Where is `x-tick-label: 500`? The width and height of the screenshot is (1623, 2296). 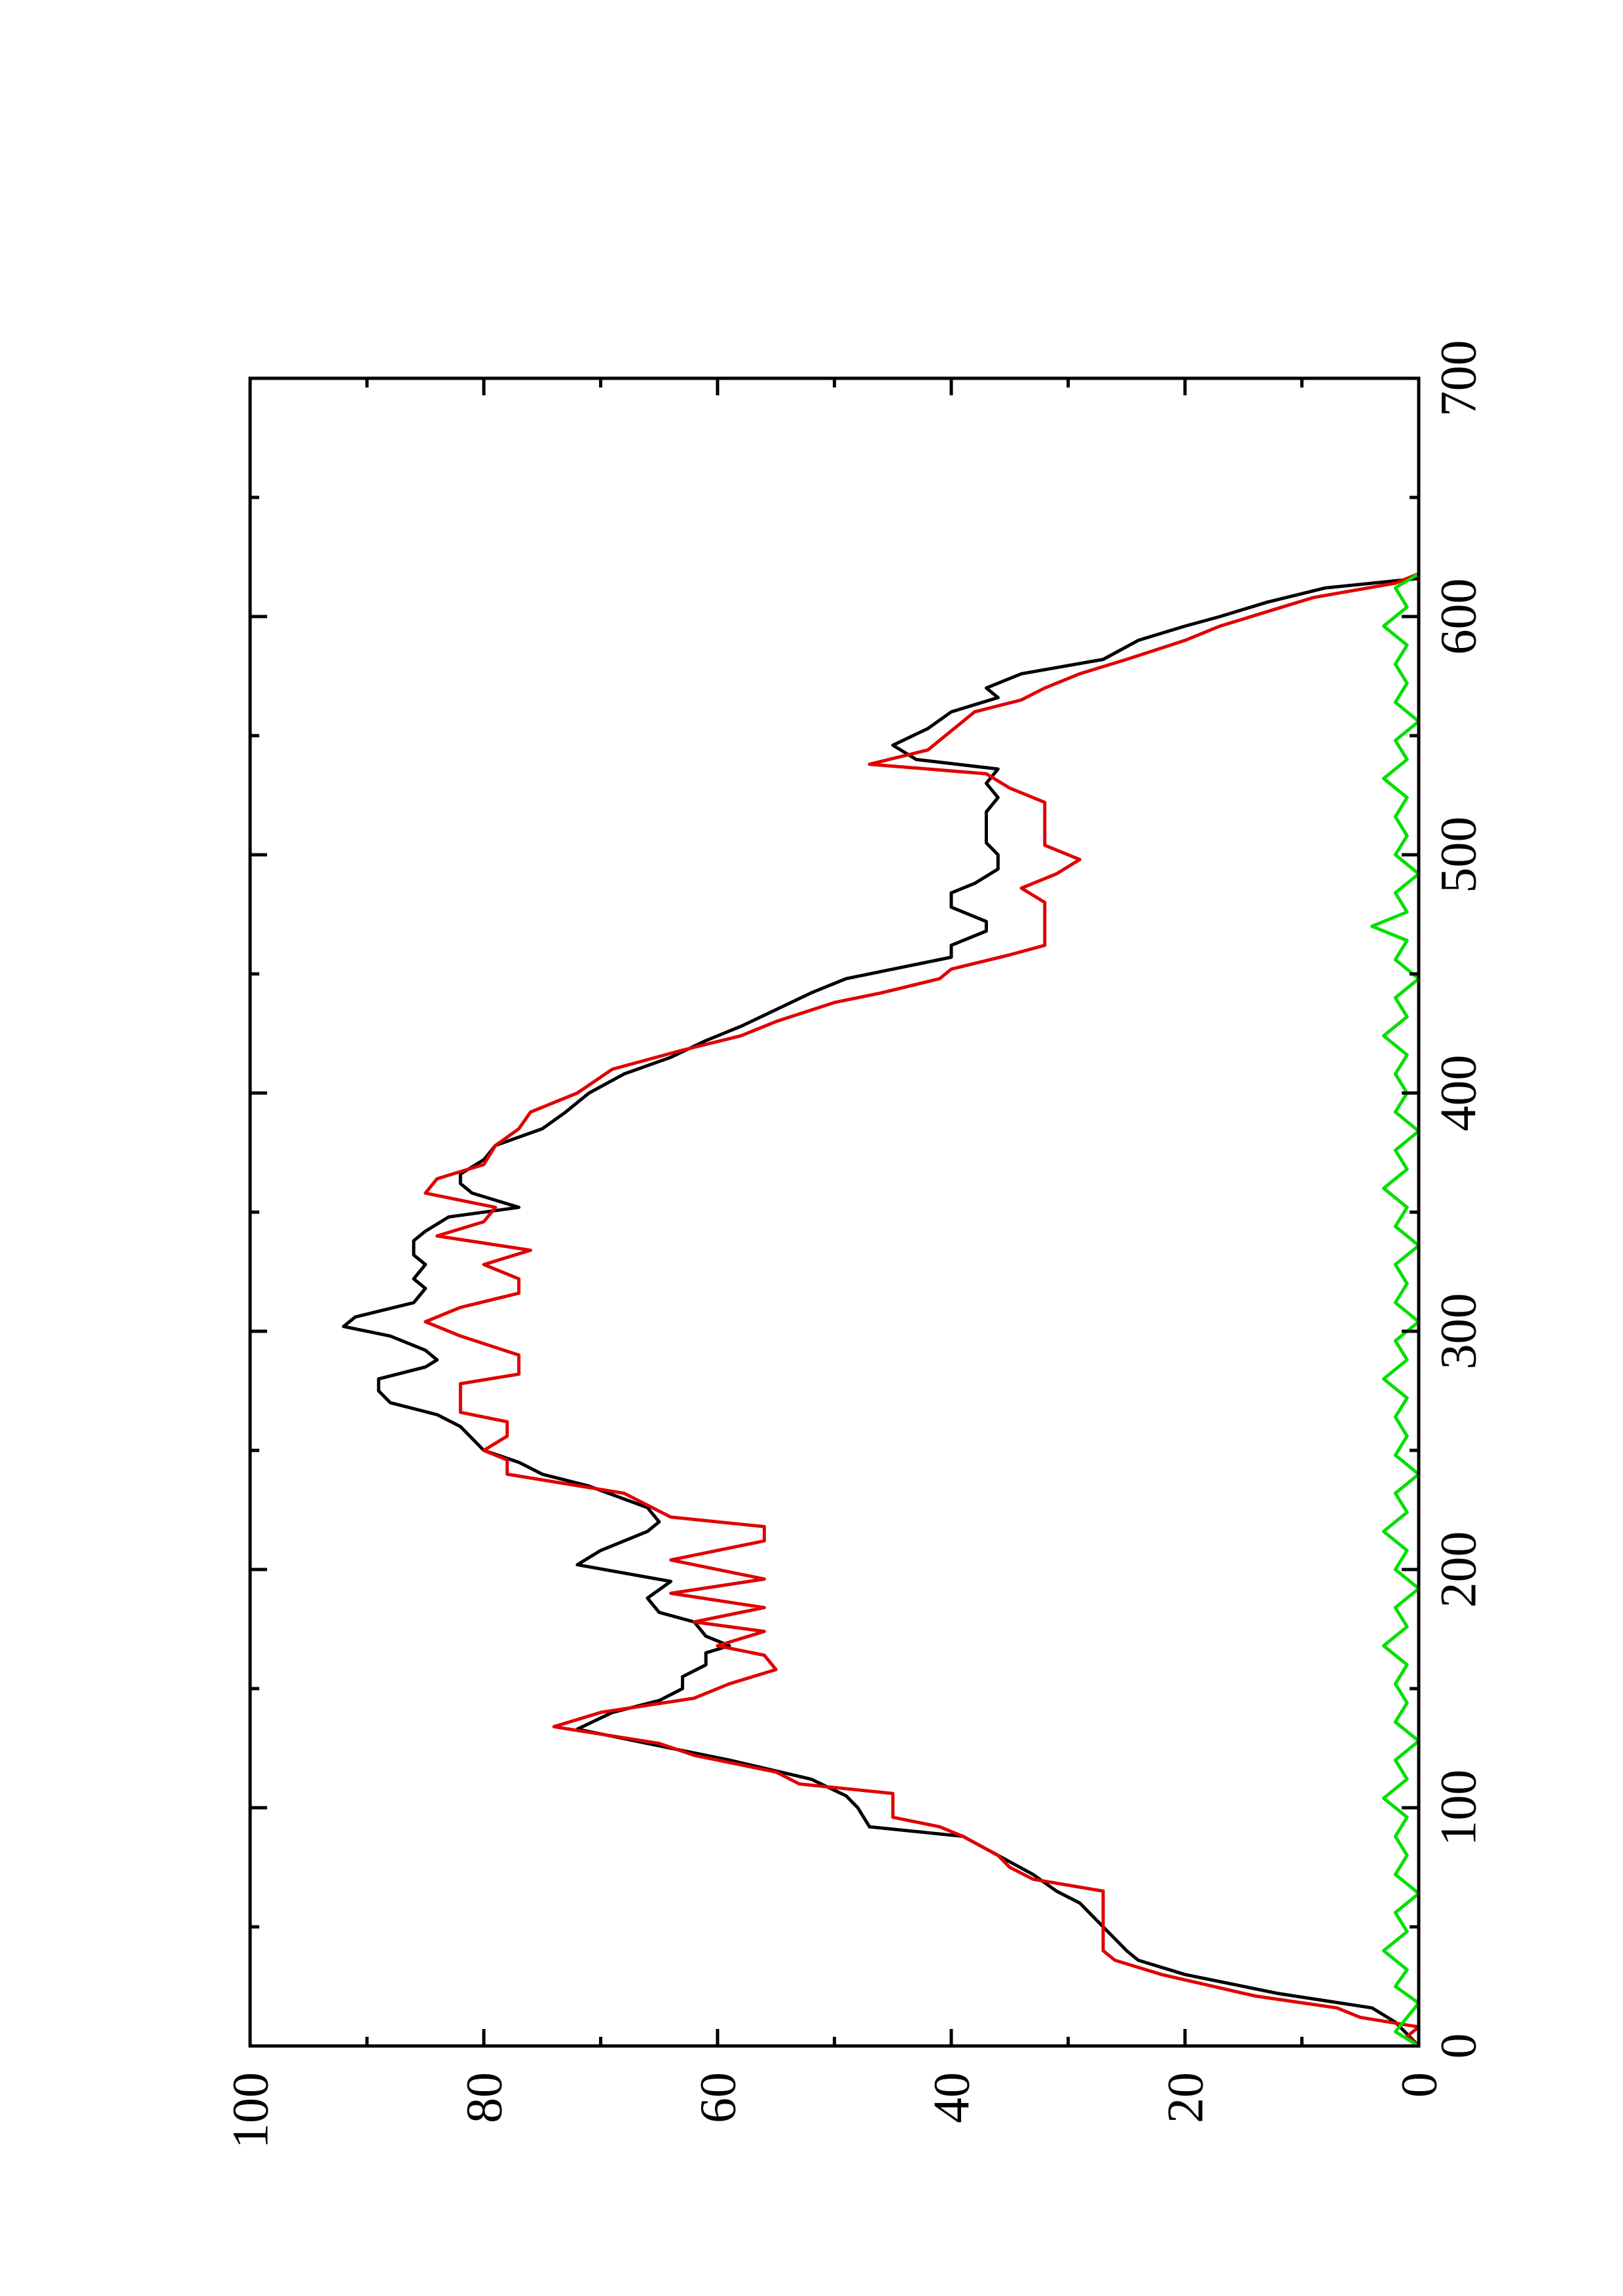
x-tick-label: 500 is located at coordinates (1458, 855).